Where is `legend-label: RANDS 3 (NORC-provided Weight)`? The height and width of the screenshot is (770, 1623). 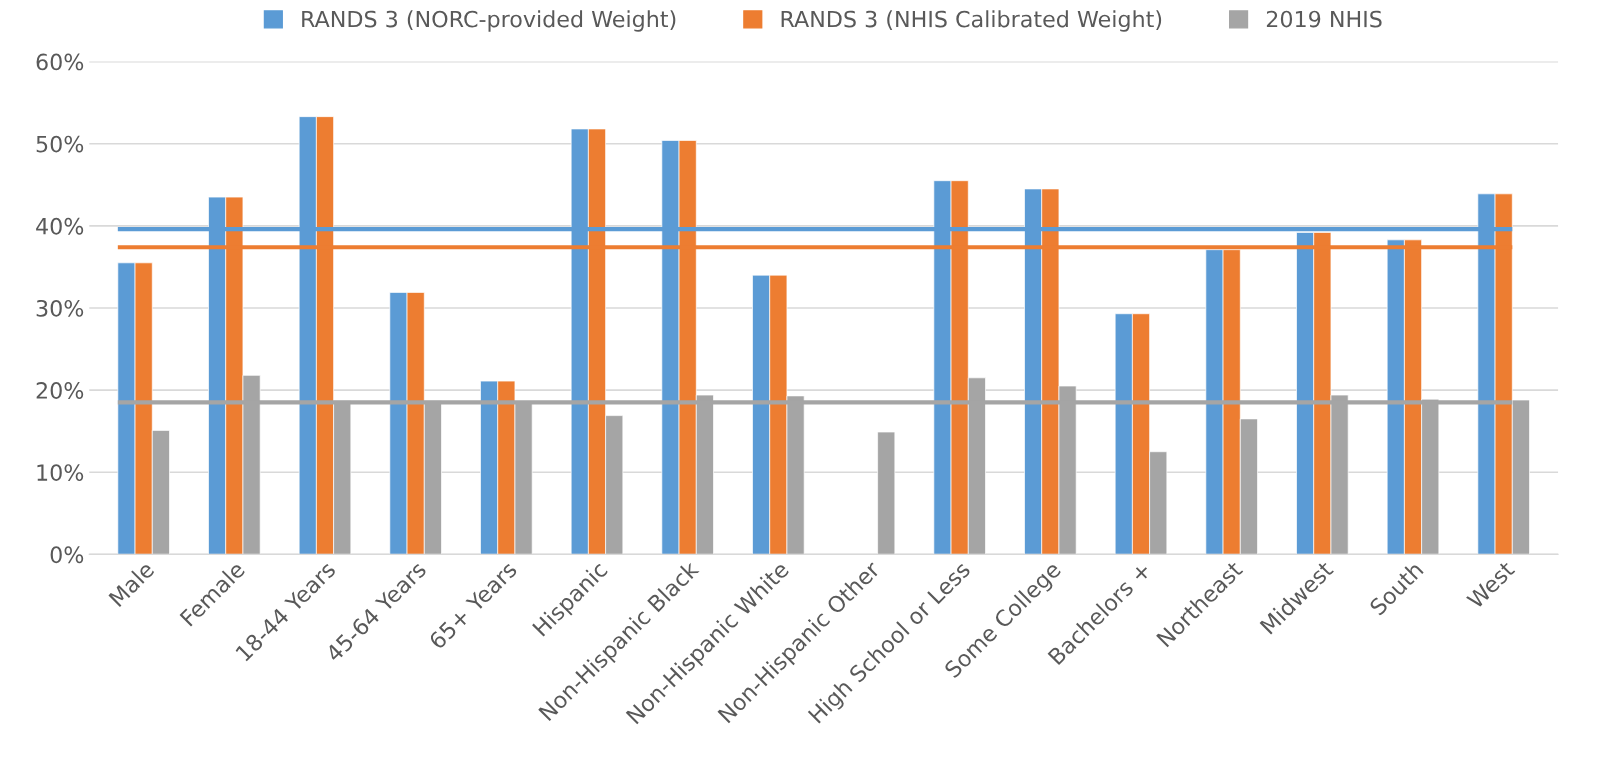 legend-label: RANDS 3 (NORC-provided Weight) is located at coordinates (489, 21).